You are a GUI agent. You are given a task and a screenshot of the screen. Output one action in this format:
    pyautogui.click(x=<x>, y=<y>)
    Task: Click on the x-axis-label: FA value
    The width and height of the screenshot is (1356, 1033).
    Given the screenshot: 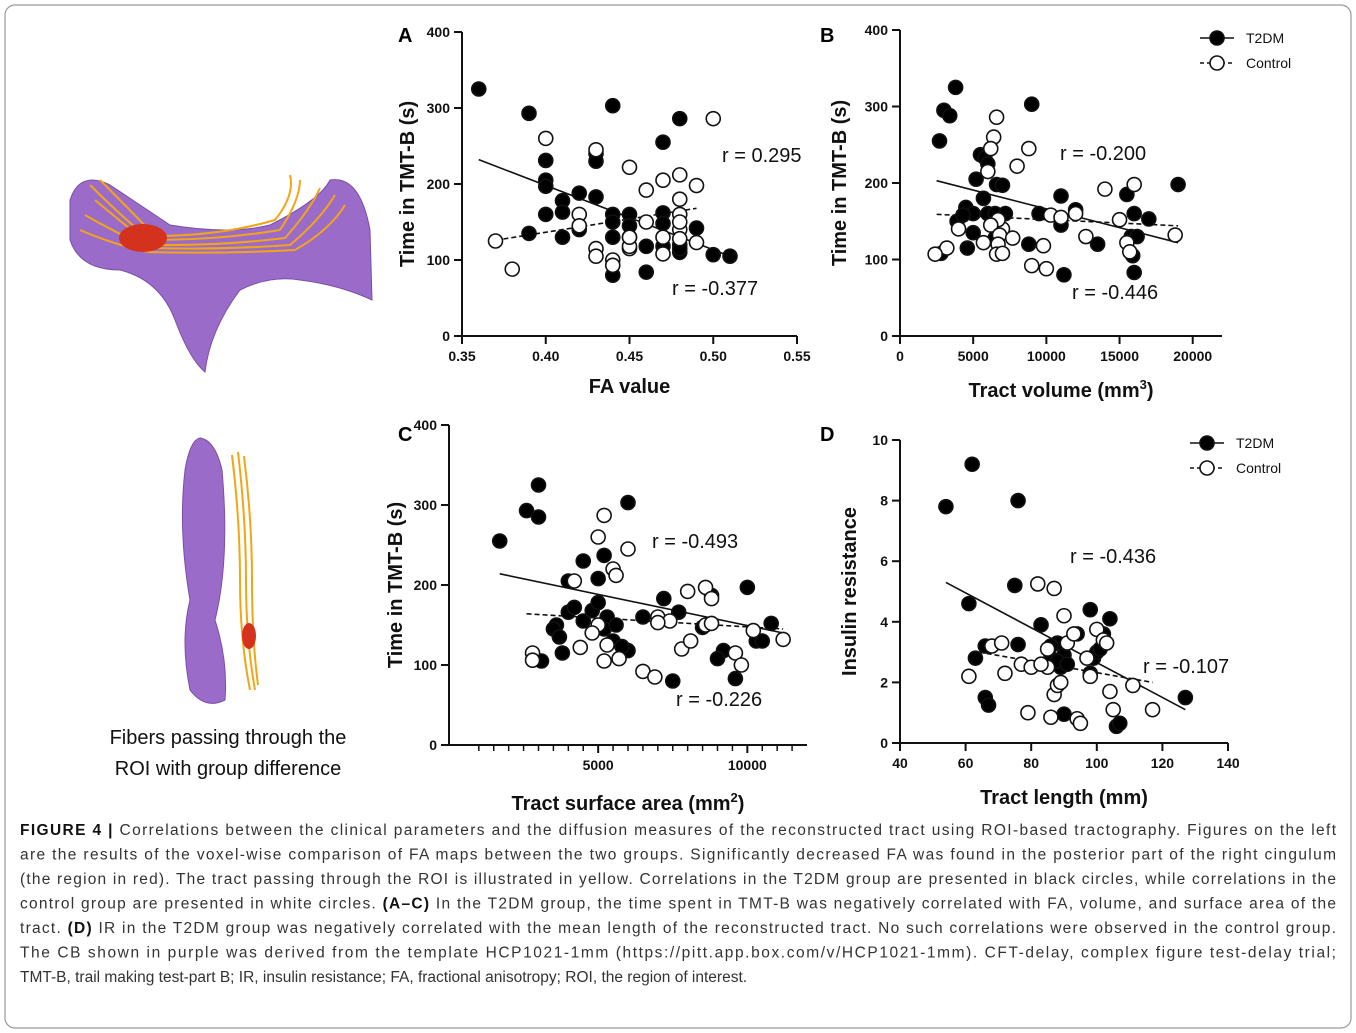 What is the action you would take?
    pyautogui.click(x=630, y=387)
    